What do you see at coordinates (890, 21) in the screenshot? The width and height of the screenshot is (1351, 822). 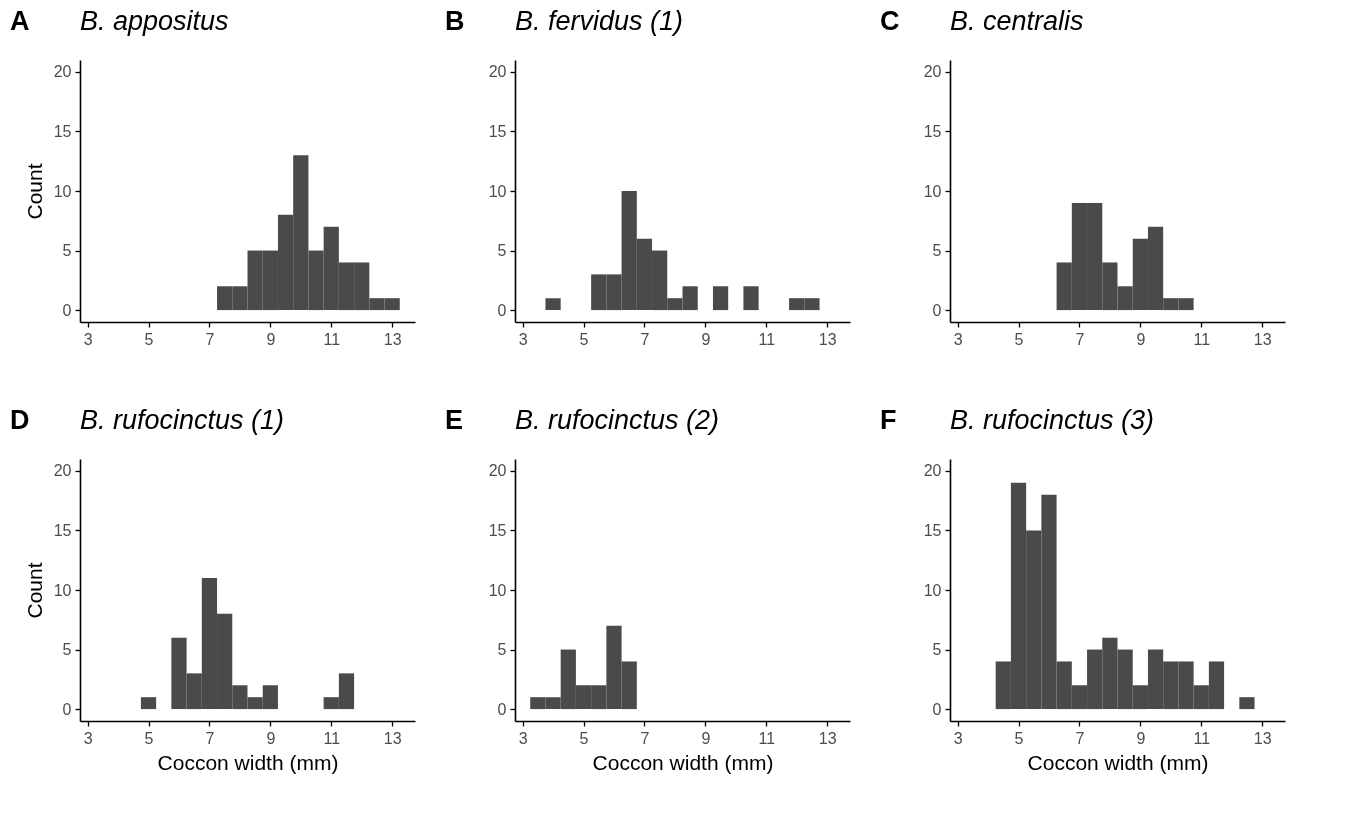 I see `text: C` at bounding box center [890, 21].